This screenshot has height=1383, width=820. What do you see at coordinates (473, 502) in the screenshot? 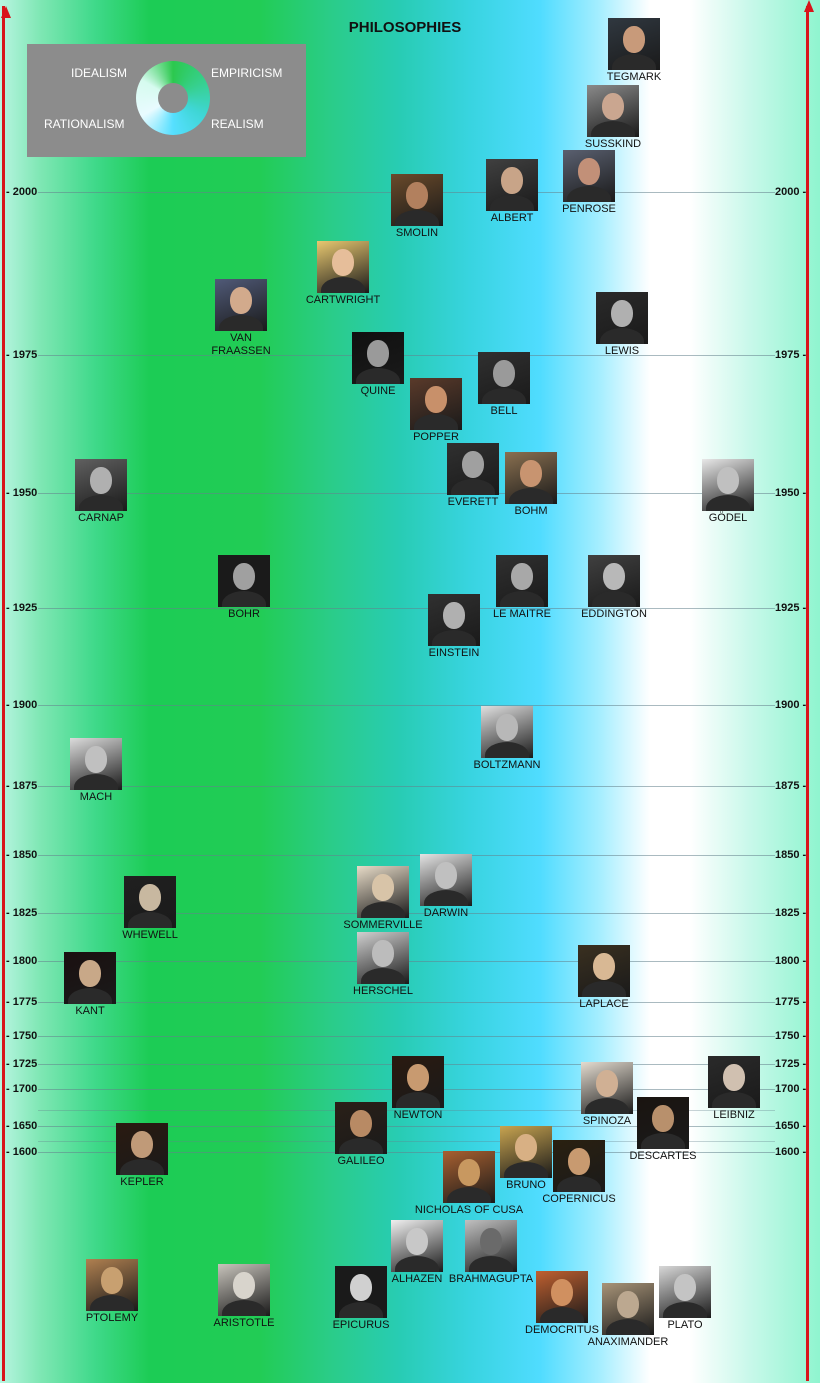
I see `philosopher-name: EVERETT` at bounding box center [473, 502].